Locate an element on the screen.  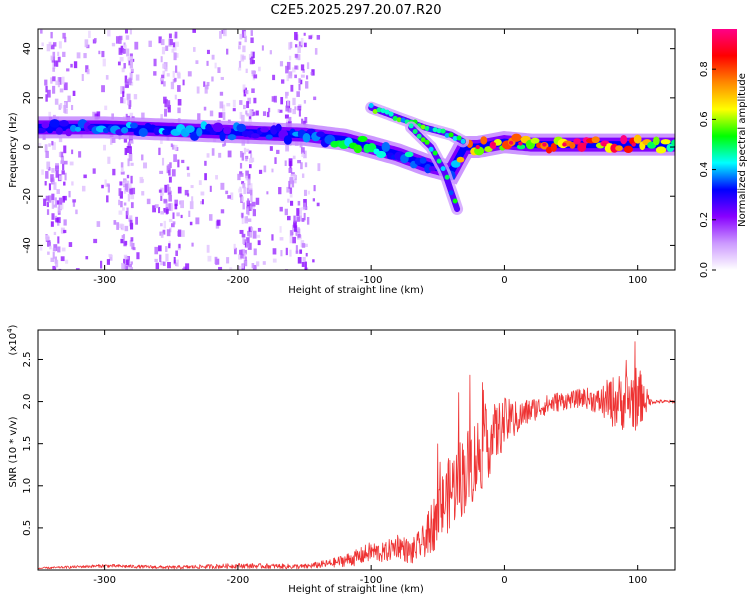
x-tick-label: 100 is located at coordinates (637, 580).